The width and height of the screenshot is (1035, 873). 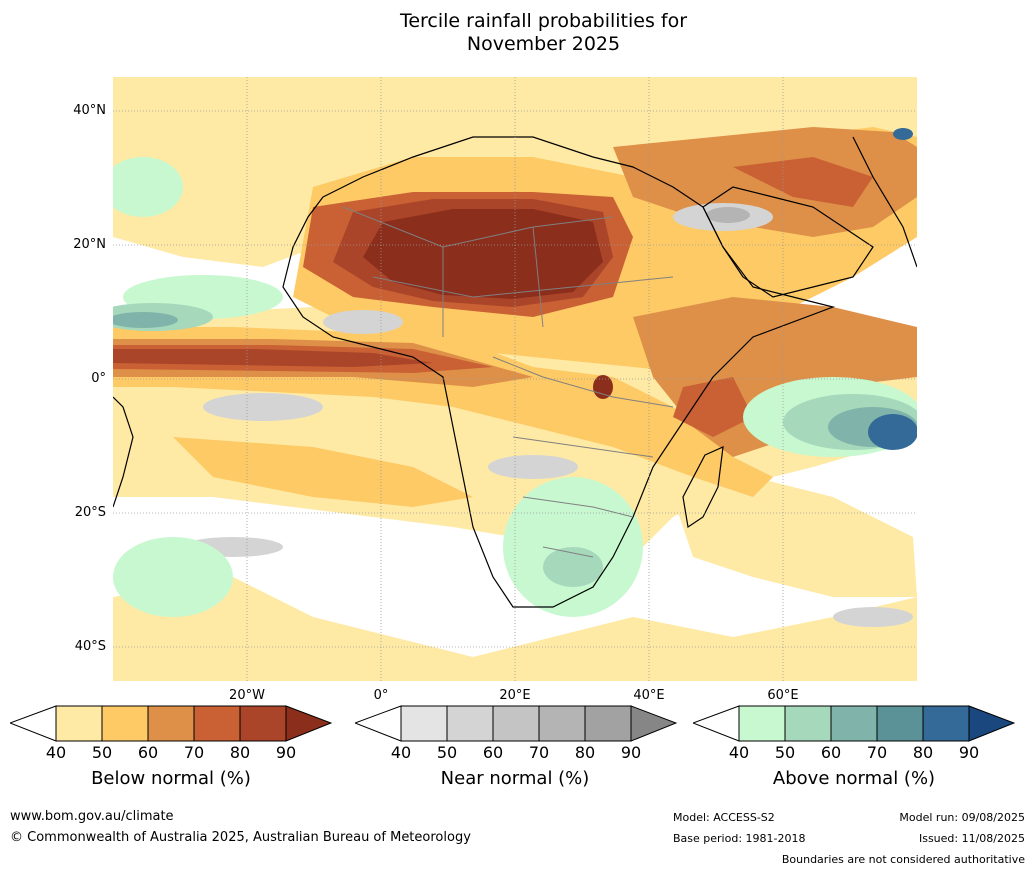 What do you see at coordinates (171, 778) in the screenshot?
I see `cbar-below-title: Below normal (%)` at bounding box center [171, 778].